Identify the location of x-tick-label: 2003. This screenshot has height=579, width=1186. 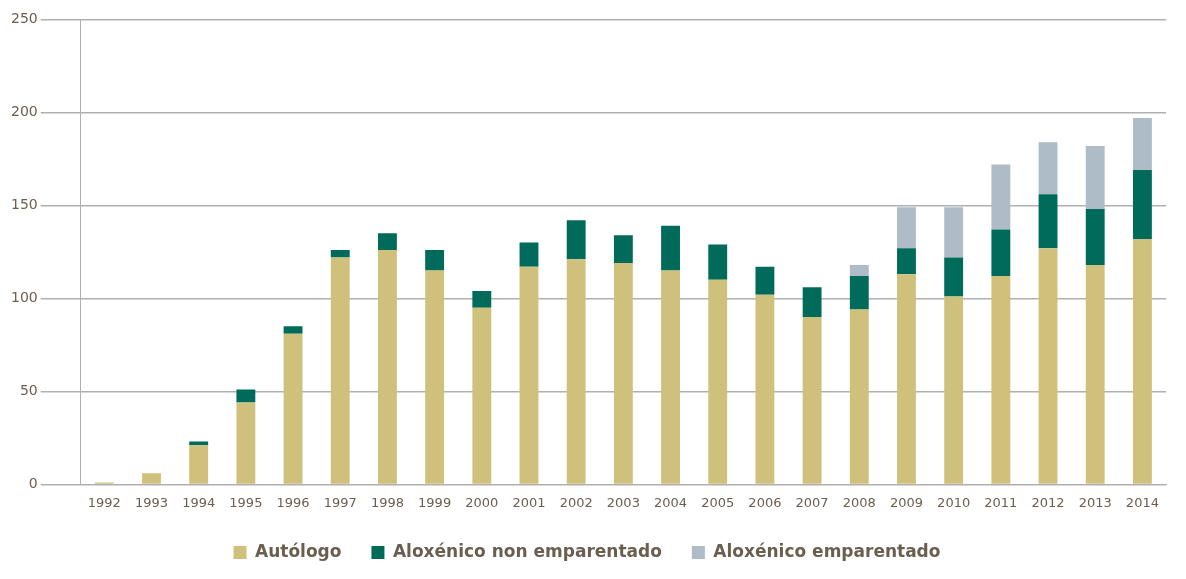
(623, 502).